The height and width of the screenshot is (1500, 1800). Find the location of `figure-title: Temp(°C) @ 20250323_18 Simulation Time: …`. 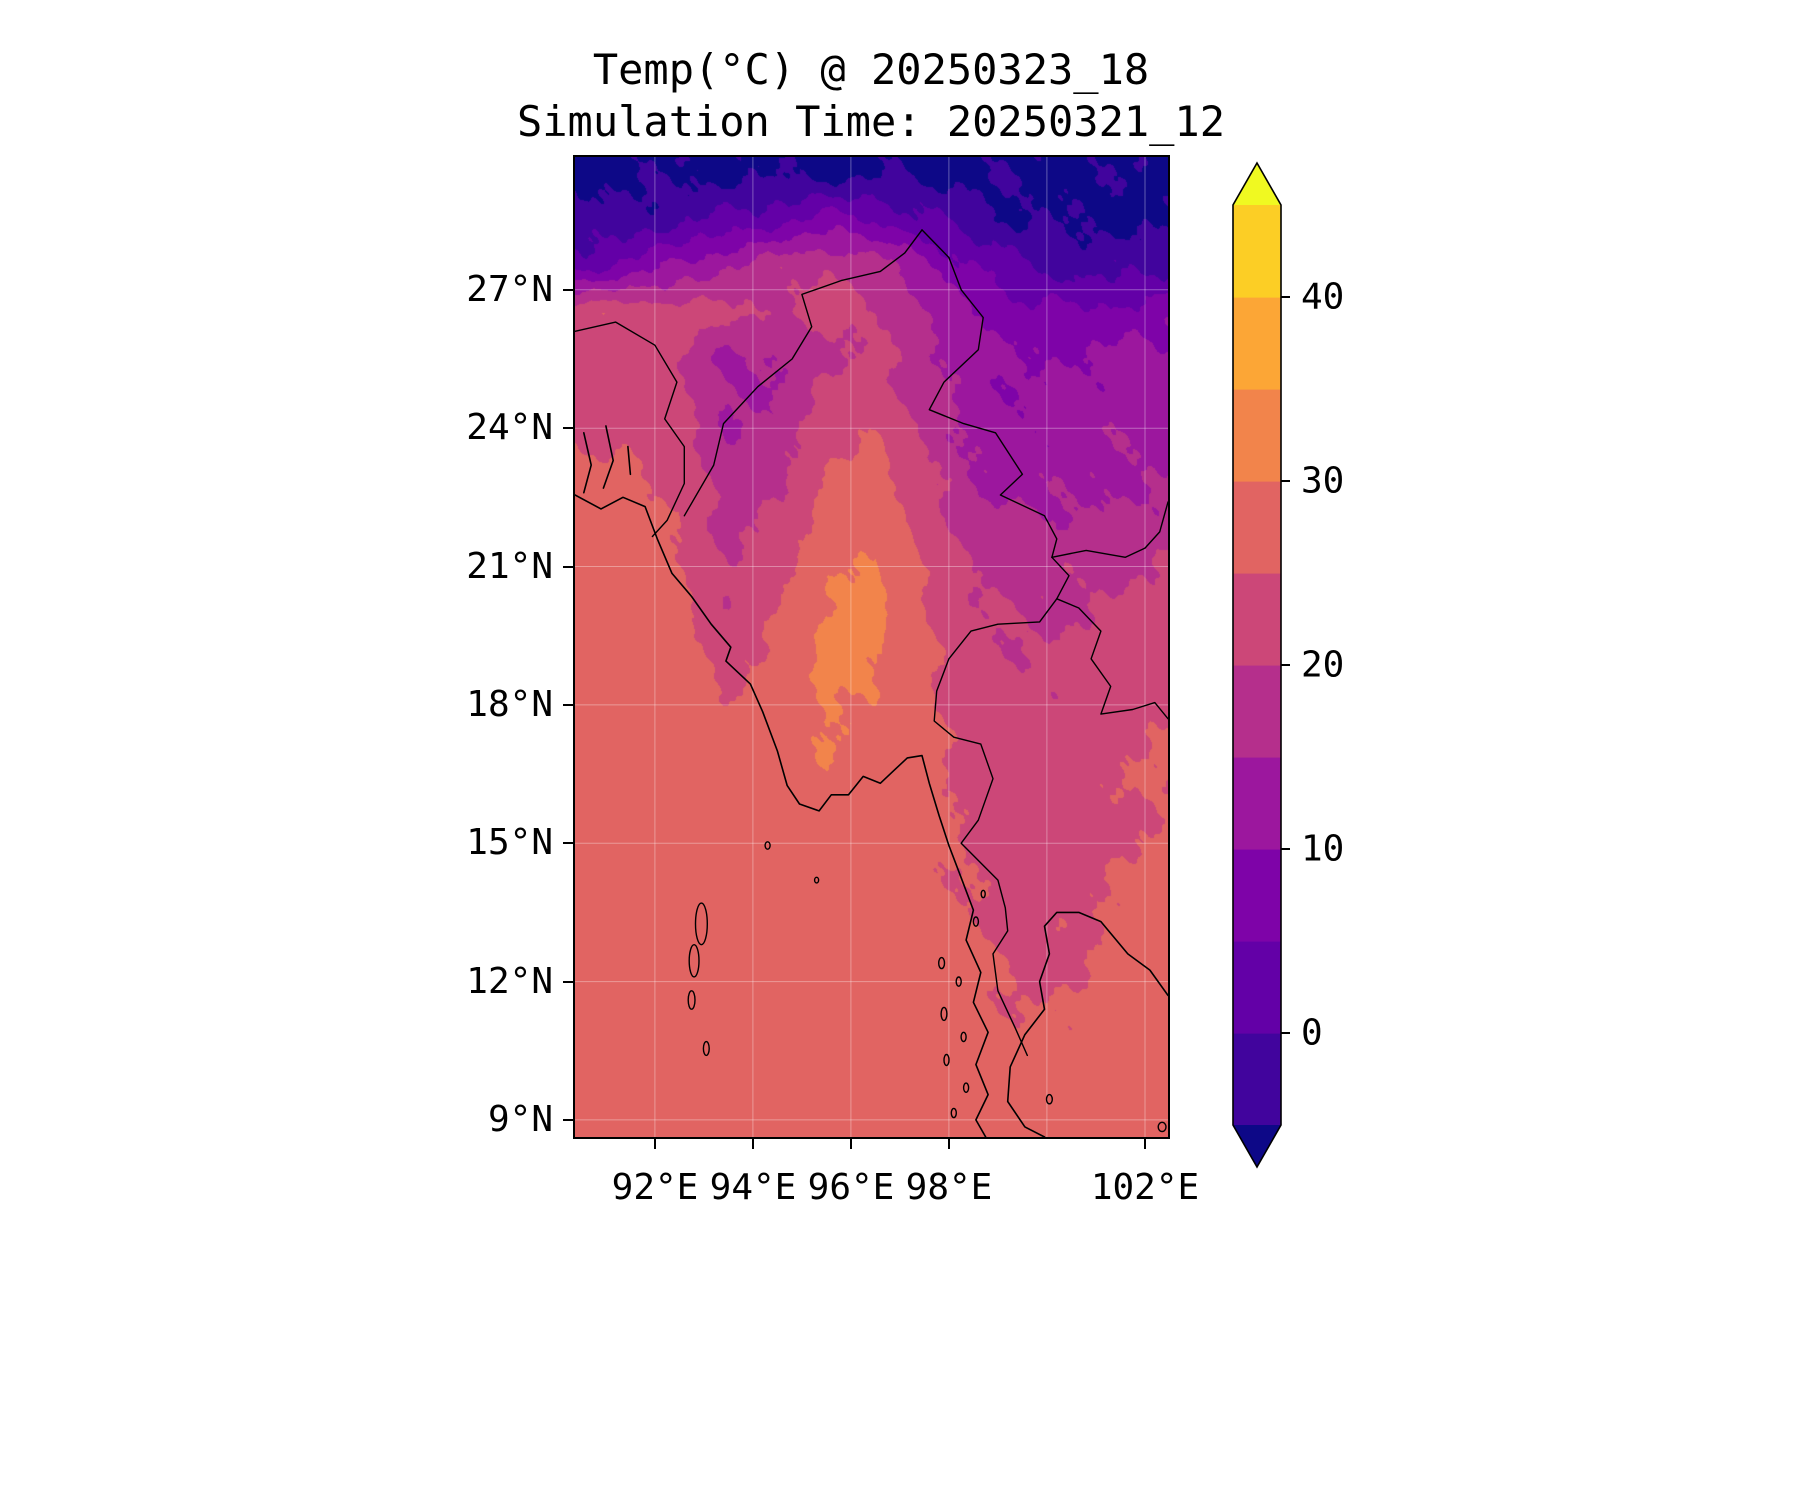

figure-title: Temp(°C) @ 20250323_18 Simulation Time: … is located at coordinates (871, 96).